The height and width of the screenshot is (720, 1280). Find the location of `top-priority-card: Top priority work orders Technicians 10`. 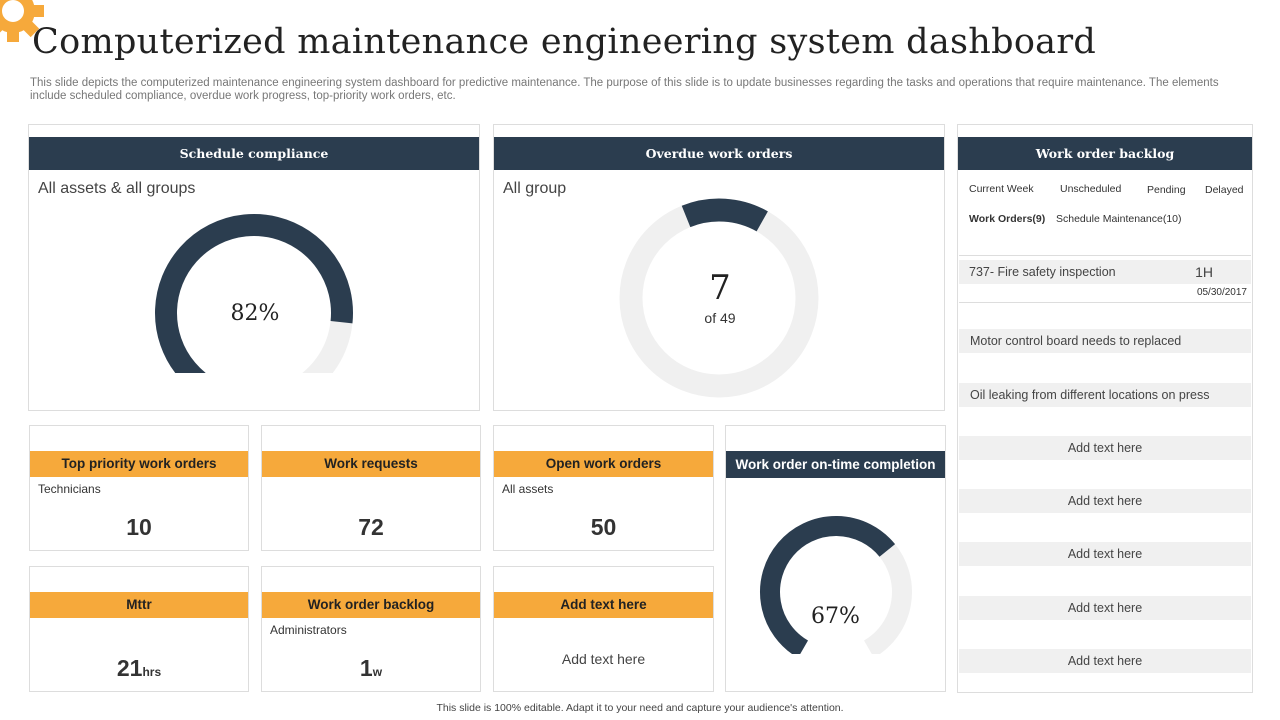

top-priority-card: Top priority work orders Technicians 10 is located at coordinates (139, 488).